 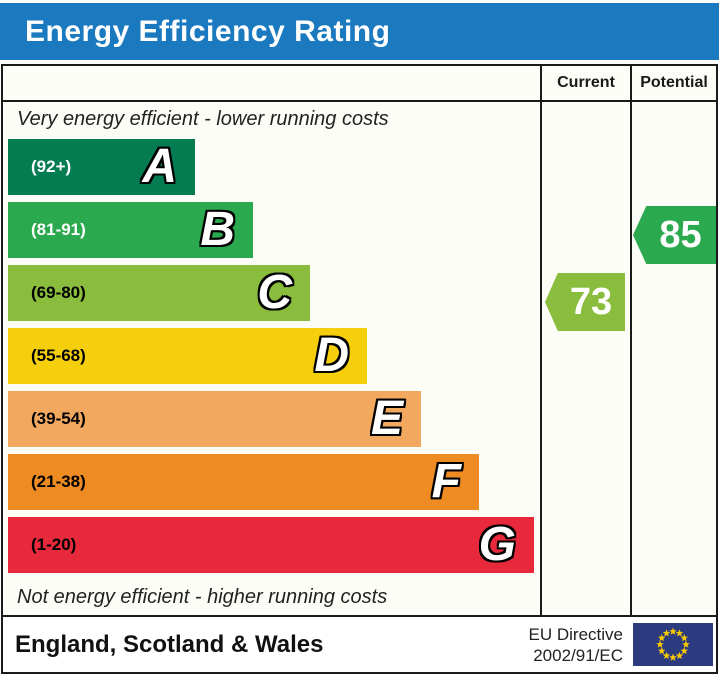 I want to click on band-row-d: (55-68) D, so click(x=187, y=356).